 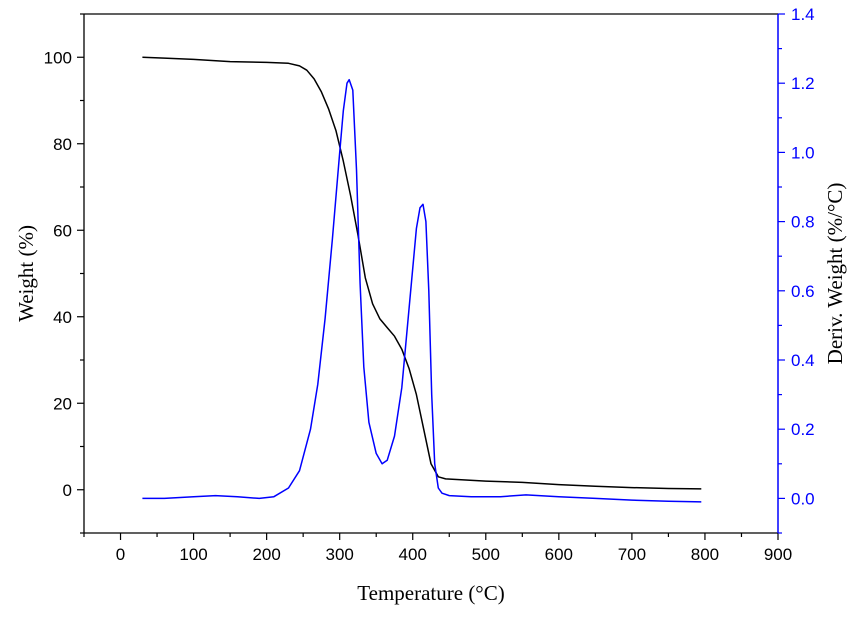 I want to click on x-tick-label: 500, so click(x=486, y=554).